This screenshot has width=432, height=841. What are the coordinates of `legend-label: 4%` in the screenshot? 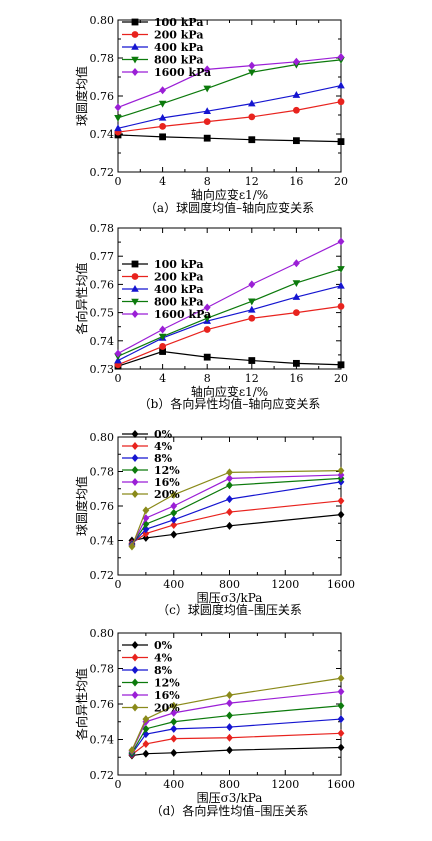 It's located at (163, 658).